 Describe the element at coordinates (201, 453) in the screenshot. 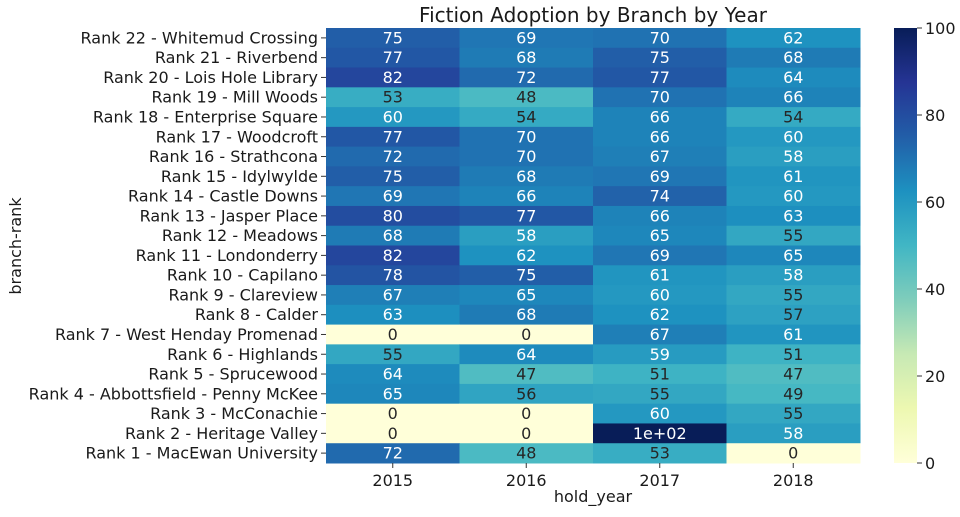

I see `y-tick-label: Rank 1 - MacEwan University` at that location.